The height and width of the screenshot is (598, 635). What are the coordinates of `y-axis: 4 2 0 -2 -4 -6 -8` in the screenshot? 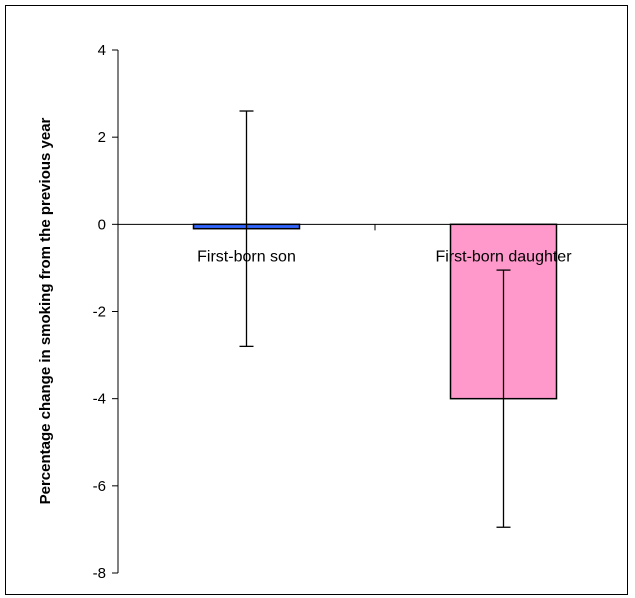 It's located at (106, 312).